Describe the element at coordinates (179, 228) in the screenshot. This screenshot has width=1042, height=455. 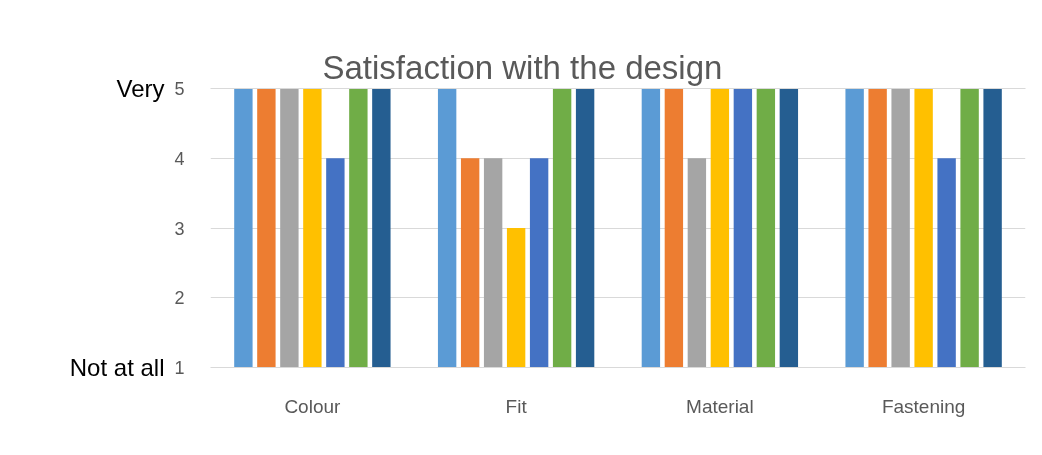
I see `y-tick-label: 3` at that location.